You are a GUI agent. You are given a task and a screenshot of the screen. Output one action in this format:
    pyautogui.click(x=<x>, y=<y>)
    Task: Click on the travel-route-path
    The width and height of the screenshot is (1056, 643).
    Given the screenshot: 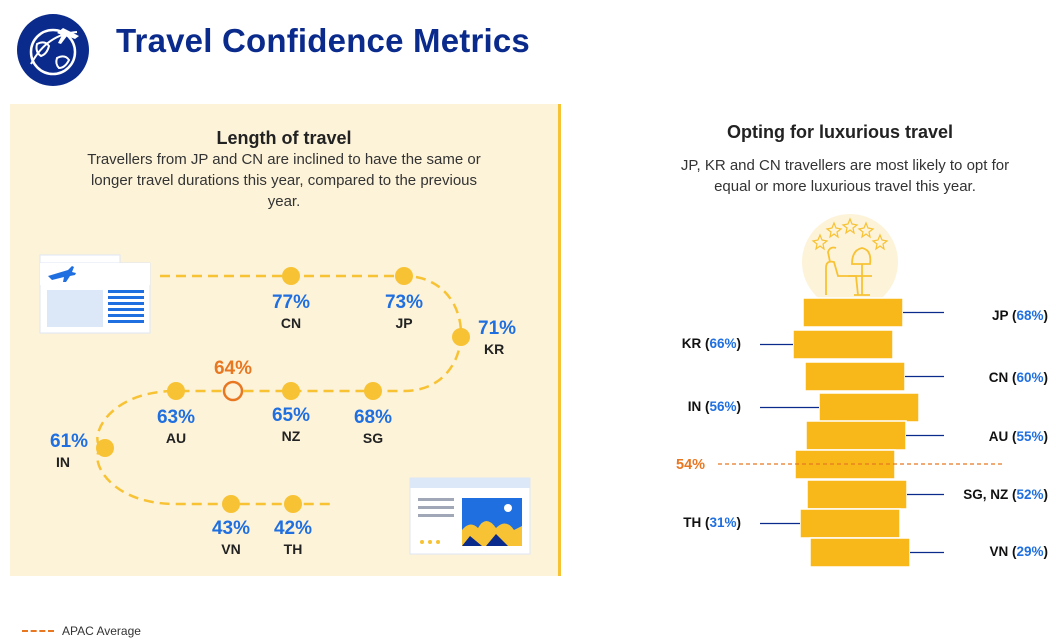 What is the action you would take?
    pyautogui.click(x=279, y=390)
    